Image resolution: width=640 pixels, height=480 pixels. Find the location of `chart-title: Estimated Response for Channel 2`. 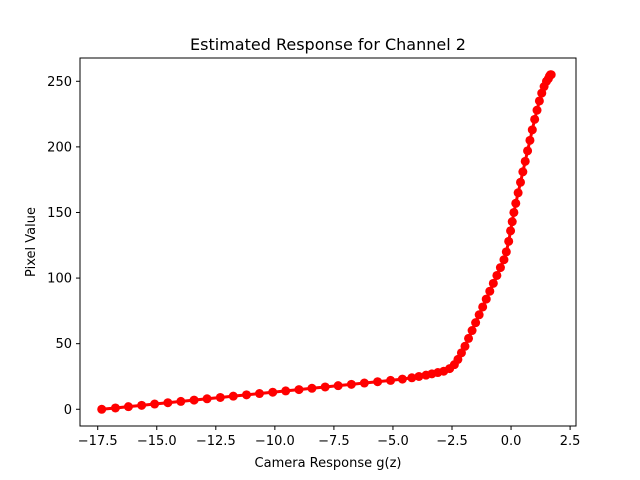

chart-title: Estimated Response for Channel 2 is located at coordinates (328, 44).